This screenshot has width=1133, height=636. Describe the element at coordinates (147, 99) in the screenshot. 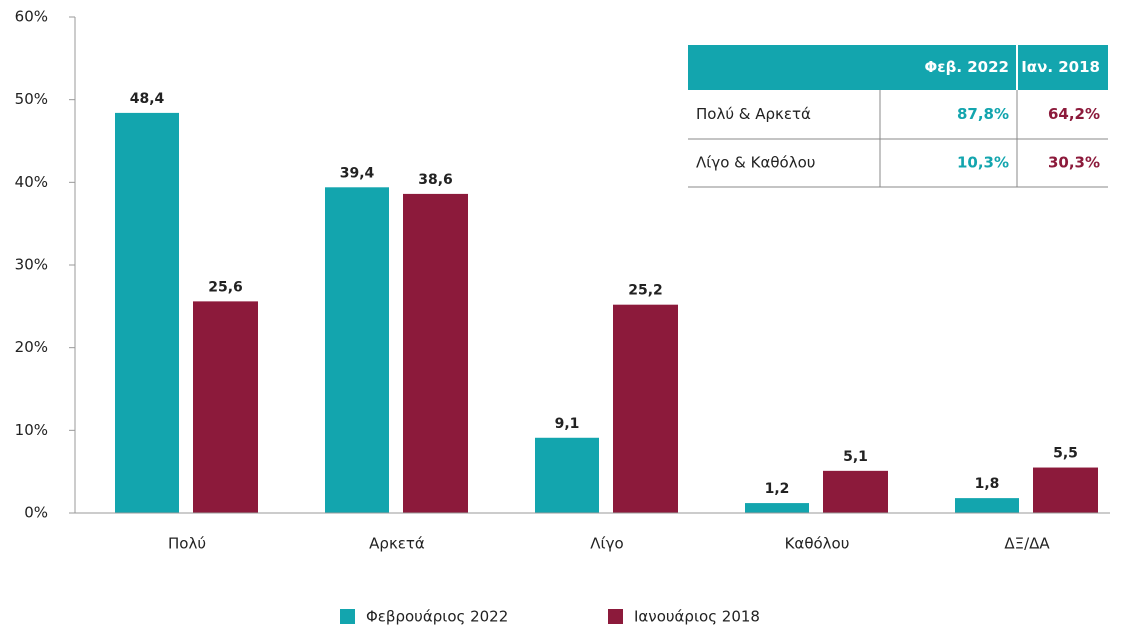

I see `value-label: 48,4` at that location.